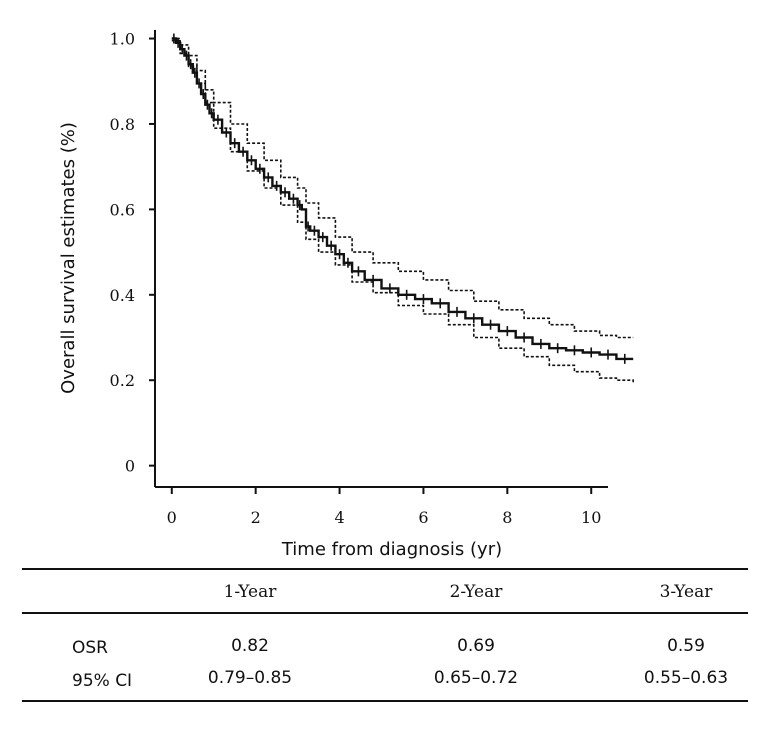  Describe the element at coordinates (102, 681) in the screenshot. I see `row-label-95-ci: 95% CI` at that location.